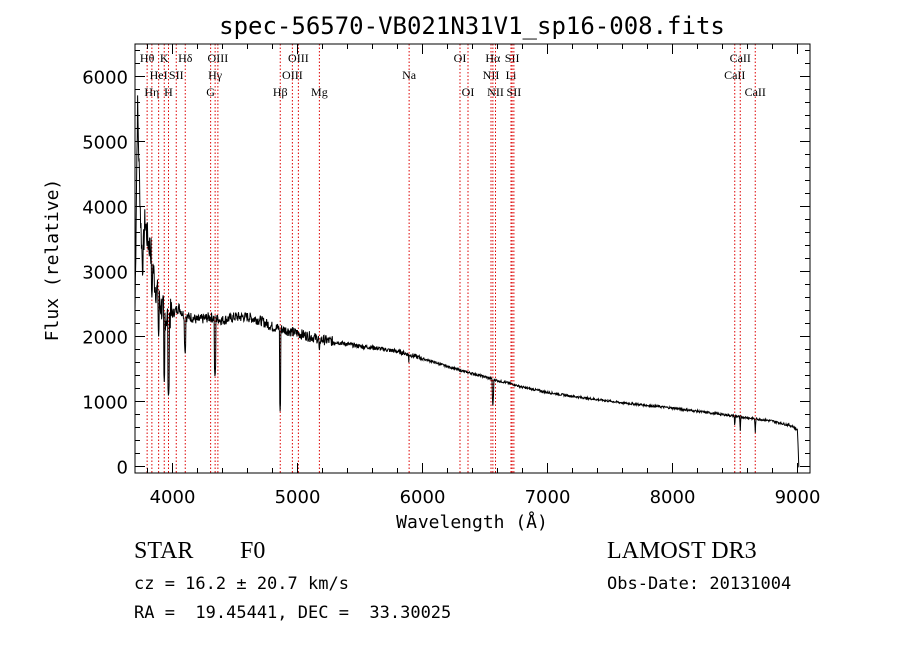  What do you see at coordinates (105, 273) in the screenshot?
I see `y-tick-label: 3000` at bounding box center [105, 273].